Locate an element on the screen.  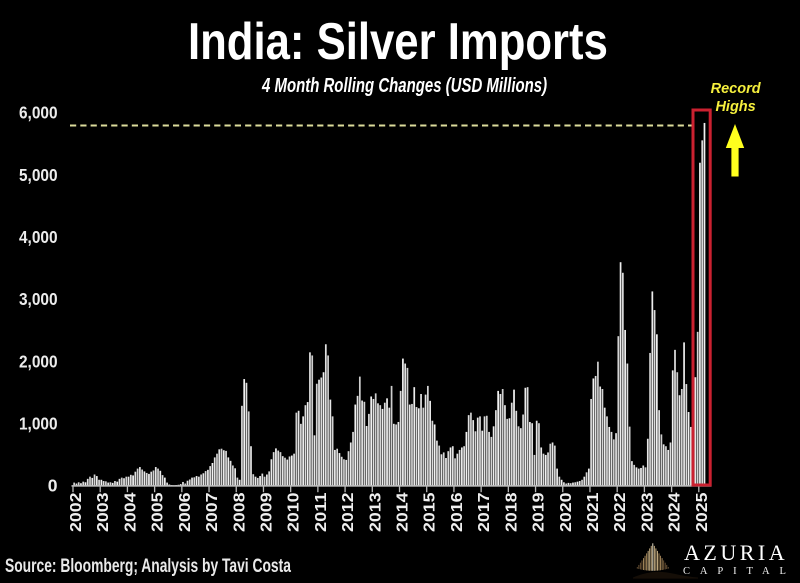
svg-text: 4,000 is located at coordinates (38, 237).